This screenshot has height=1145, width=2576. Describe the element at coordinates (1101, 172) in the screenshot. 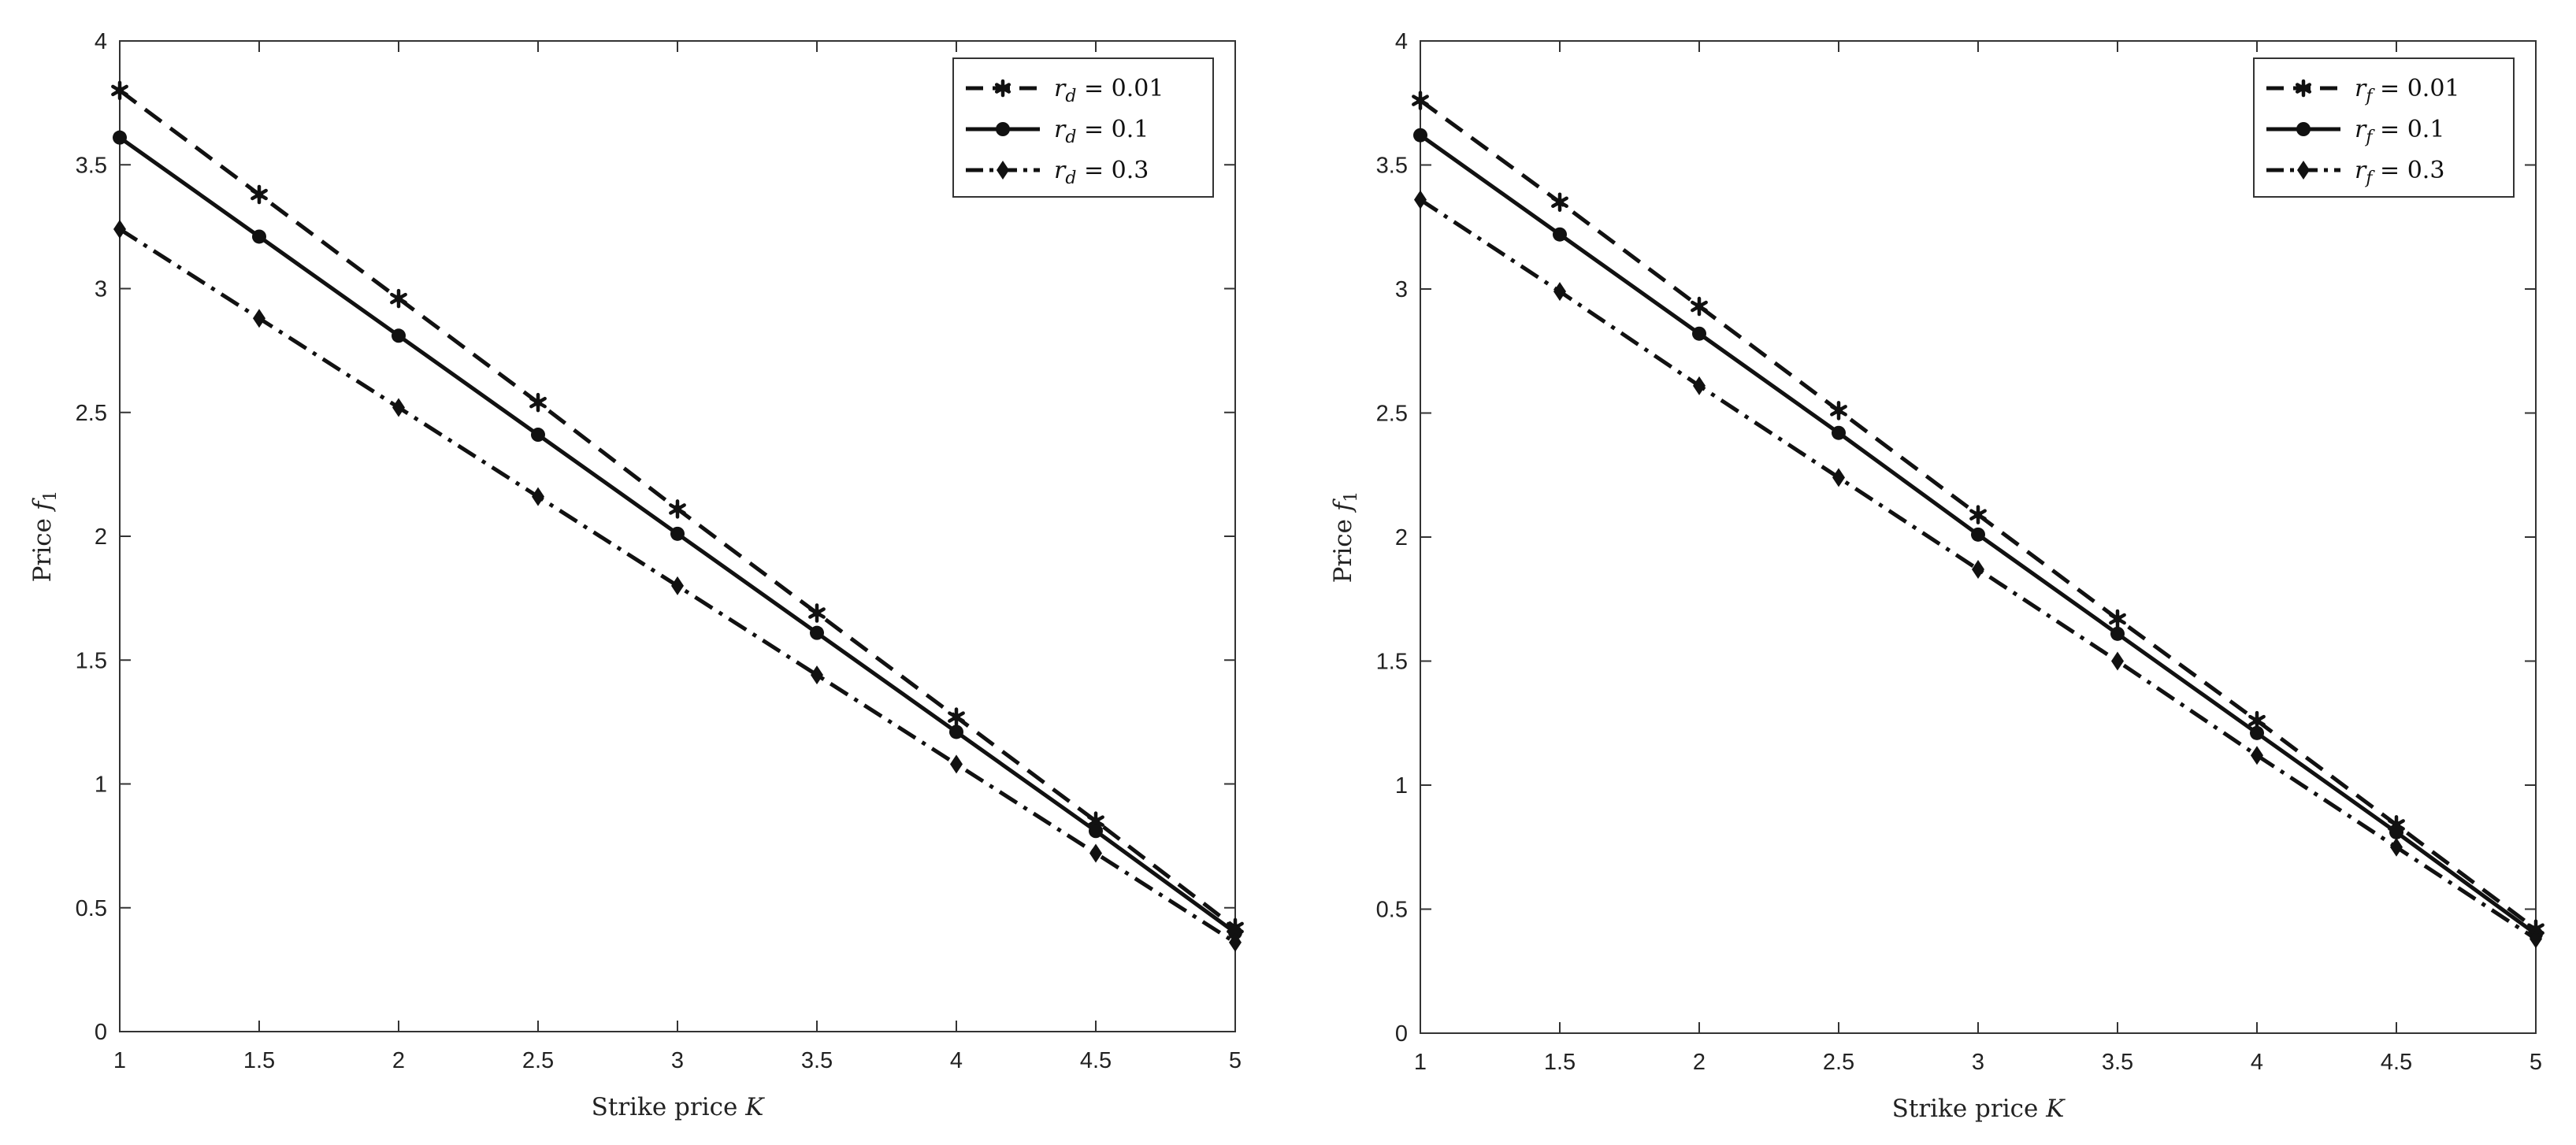

I see `legend-label: rd = 0.3` at that location.